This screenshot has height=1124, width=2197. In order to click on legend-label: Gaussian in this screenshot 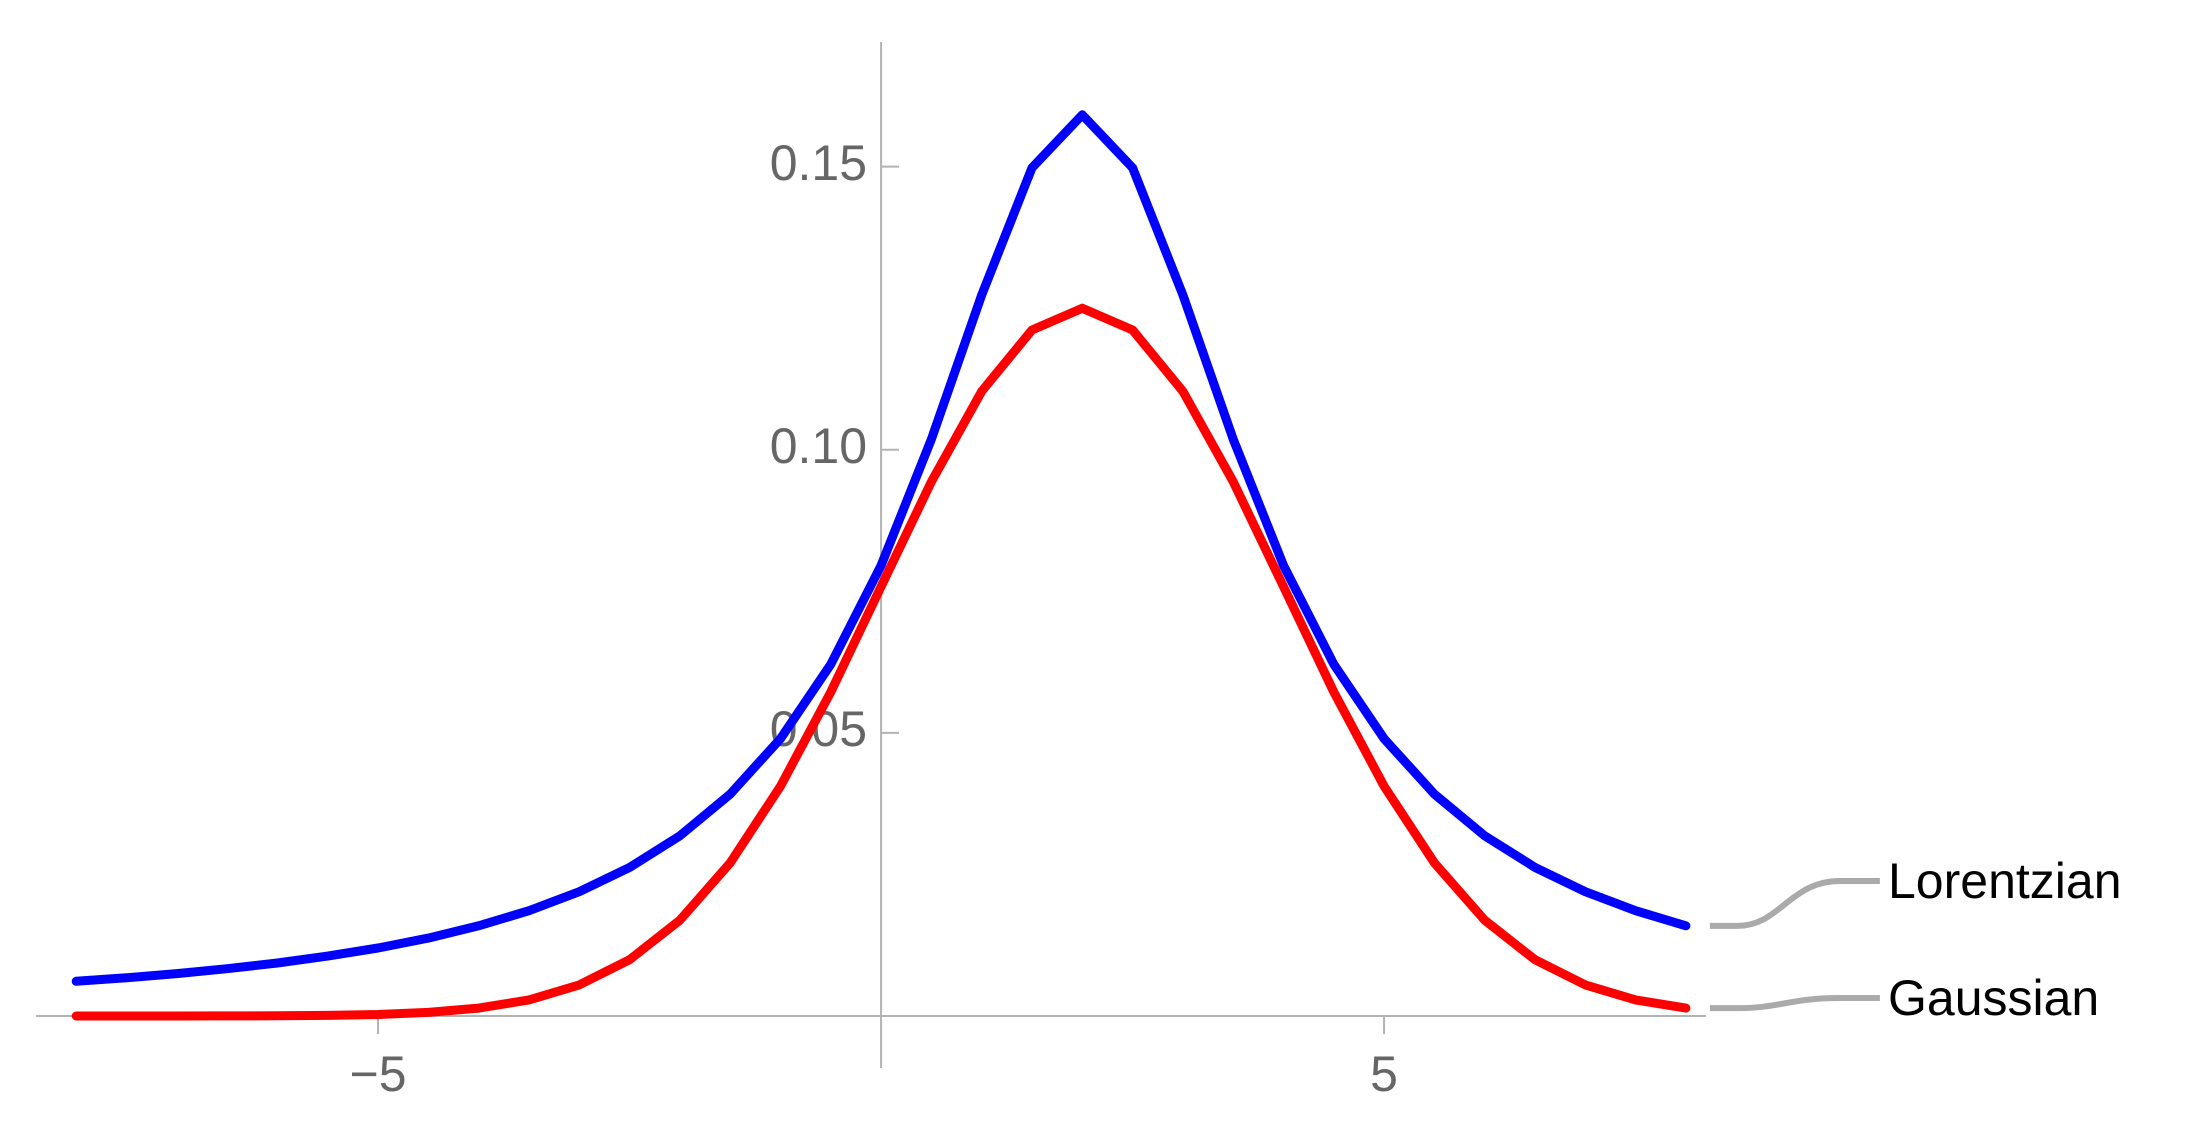, I will do `click(1993, 998)`.